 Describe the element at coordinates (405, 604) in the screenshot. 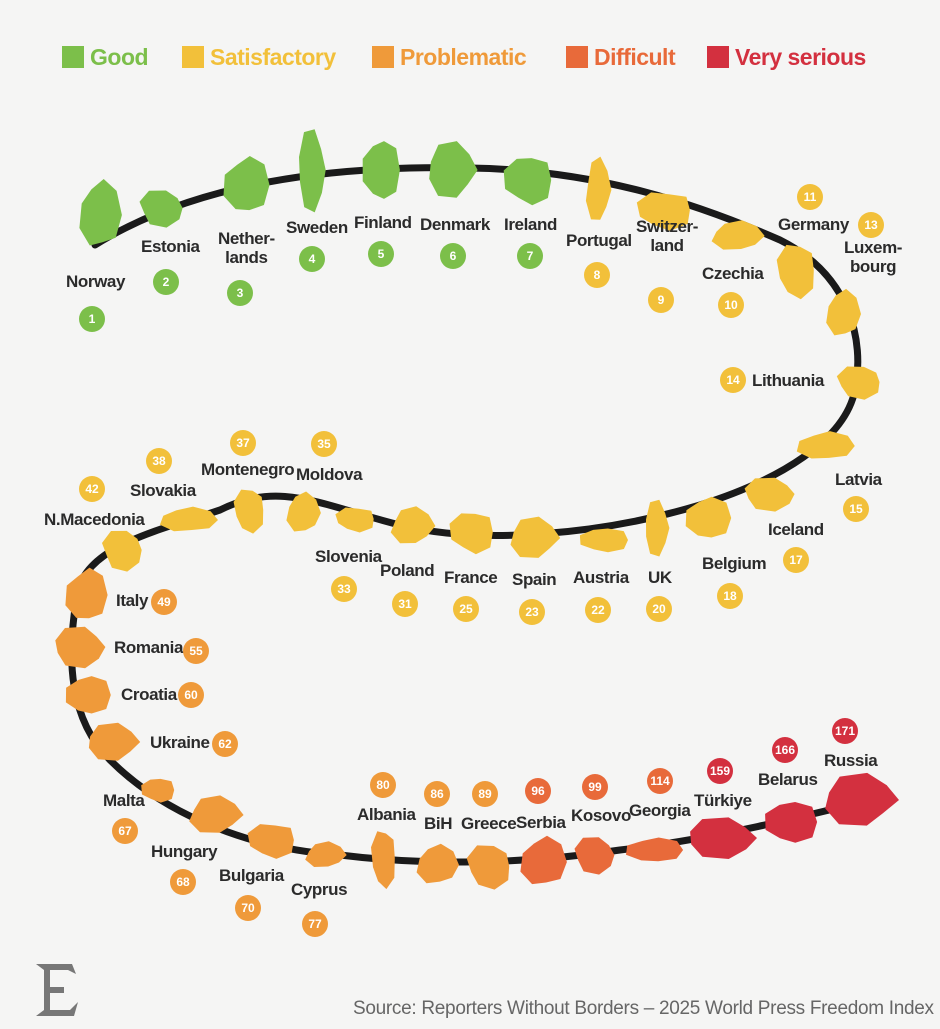

I see `rank-badge-poland: 31` at that location.